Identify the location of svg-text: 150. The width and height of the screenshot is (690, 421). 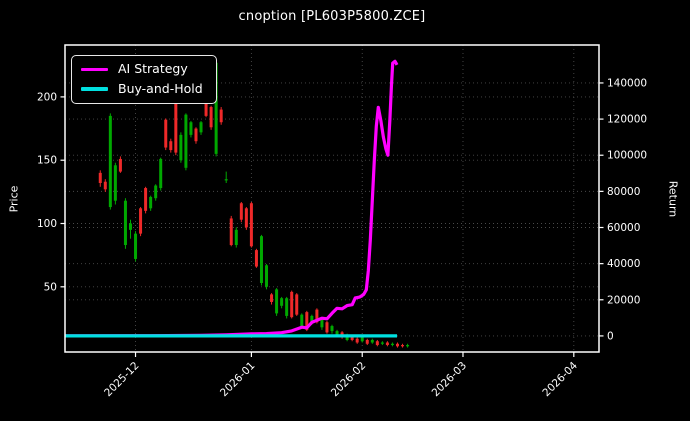
(47, 161).